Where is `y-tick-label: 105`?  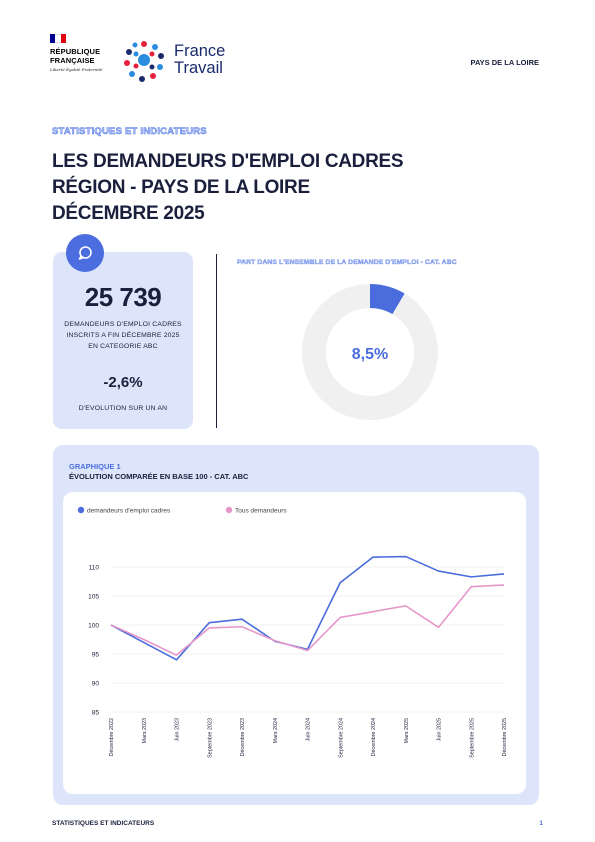
y-tick-label: 105 is located at coordinates (93, 597).